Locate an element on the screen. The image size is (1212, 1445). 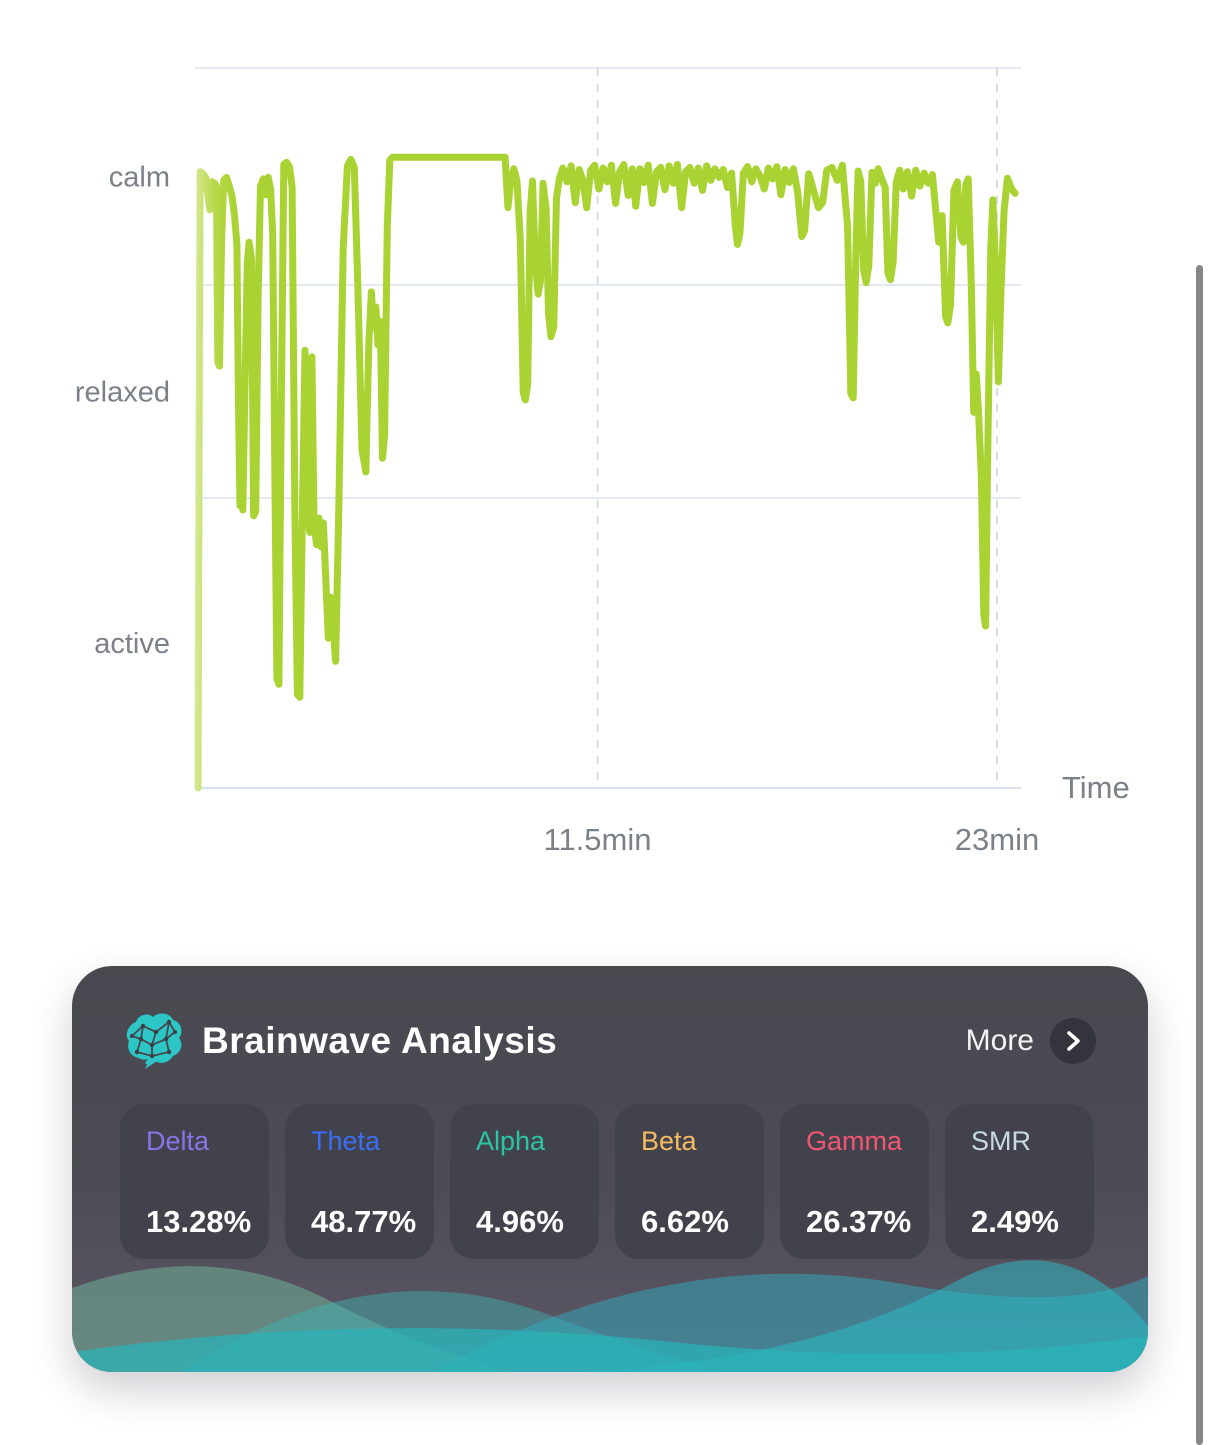
y-axis-label-relaxed: relaxed is located at coordinates (122, 393).